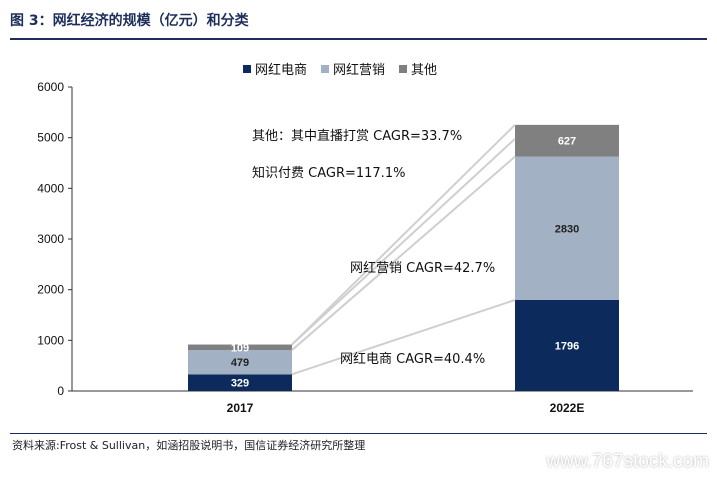 This screenshot has width=717, height=477. I want to click on y-tick-label: 6000, so click(50, 87).